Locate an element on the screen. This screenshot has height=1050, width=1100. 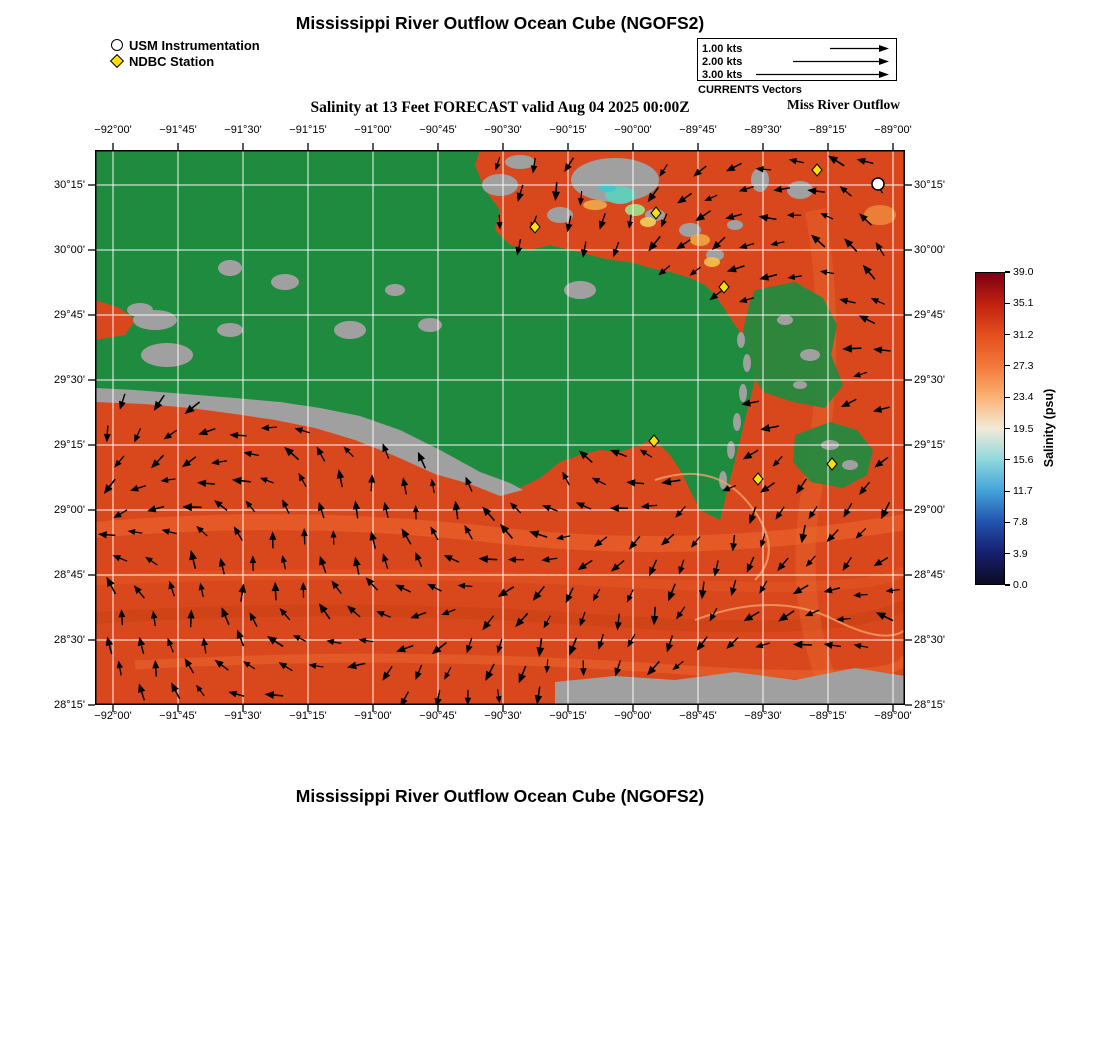
lon-tick-label-bottom: −89°15' is located at coordinates (828, 716).